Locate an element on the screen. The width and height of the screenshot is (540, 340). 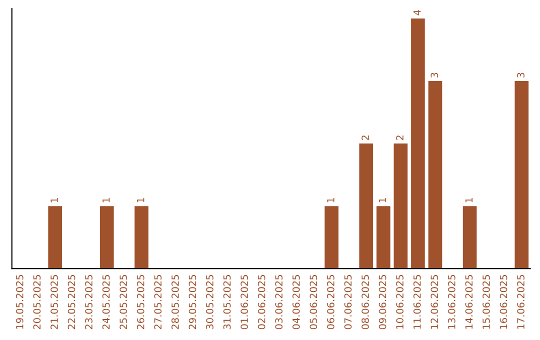
x-tick-label: 22.05.2025 is located at coordinates (72, 302).